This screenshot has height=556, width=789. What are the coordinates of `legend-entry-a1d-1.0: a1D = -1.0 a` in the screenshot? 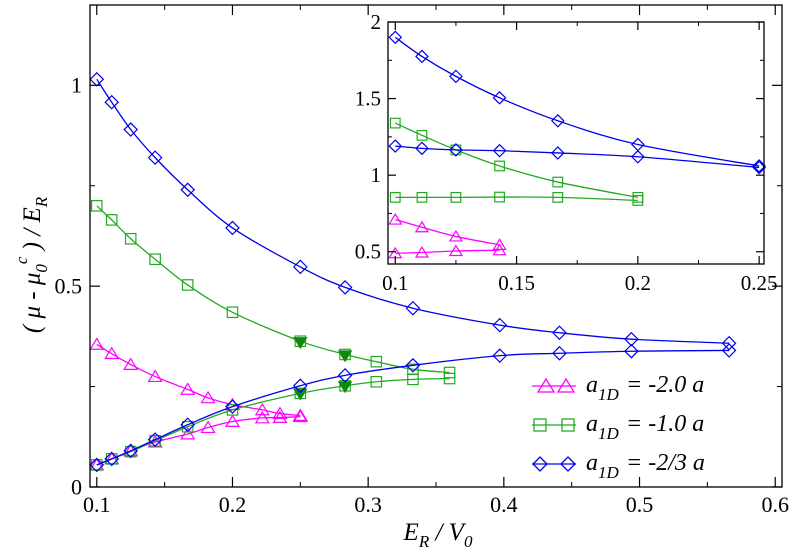 It's located at (618, 427).